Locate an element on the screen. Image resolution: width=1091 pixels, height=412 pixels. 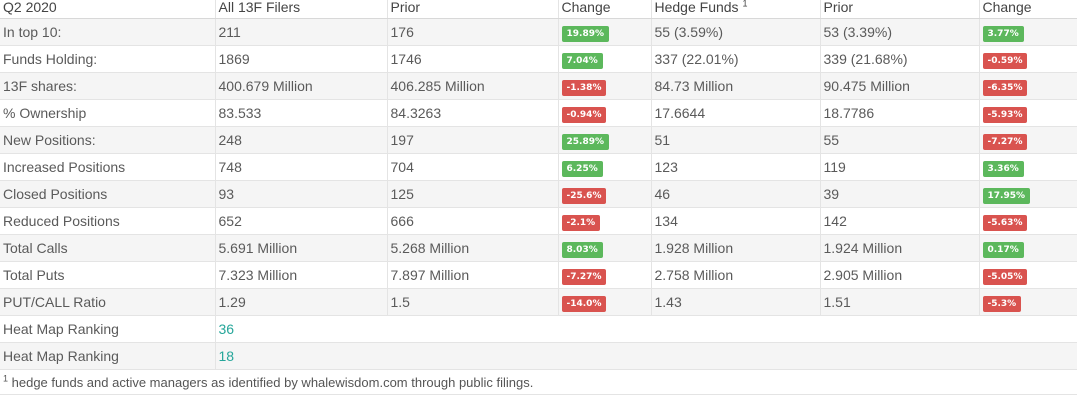
hedge-funds-value: 55 (3.59%) is located at coordinates (735, 32).